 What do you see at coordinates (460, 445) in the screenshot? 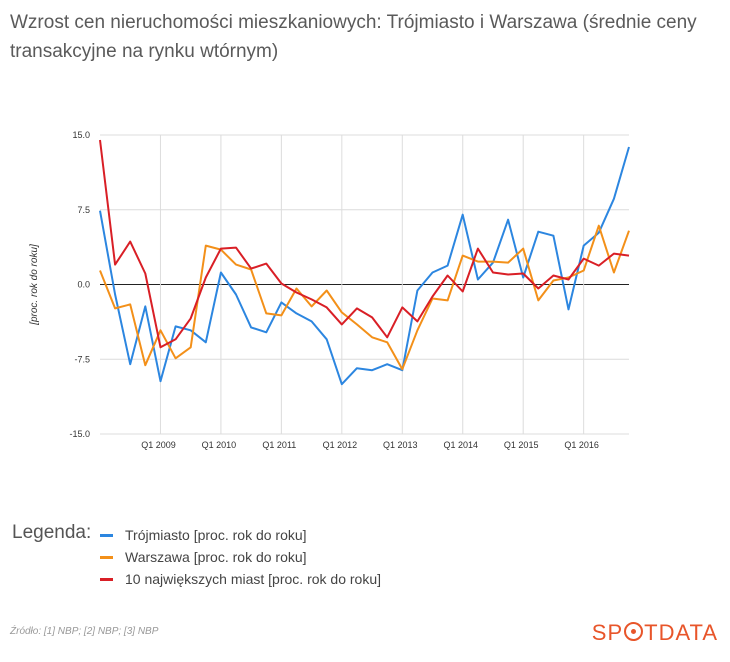
I see `x-tick-label: Q1 2014` at bounding box center [460, 445].